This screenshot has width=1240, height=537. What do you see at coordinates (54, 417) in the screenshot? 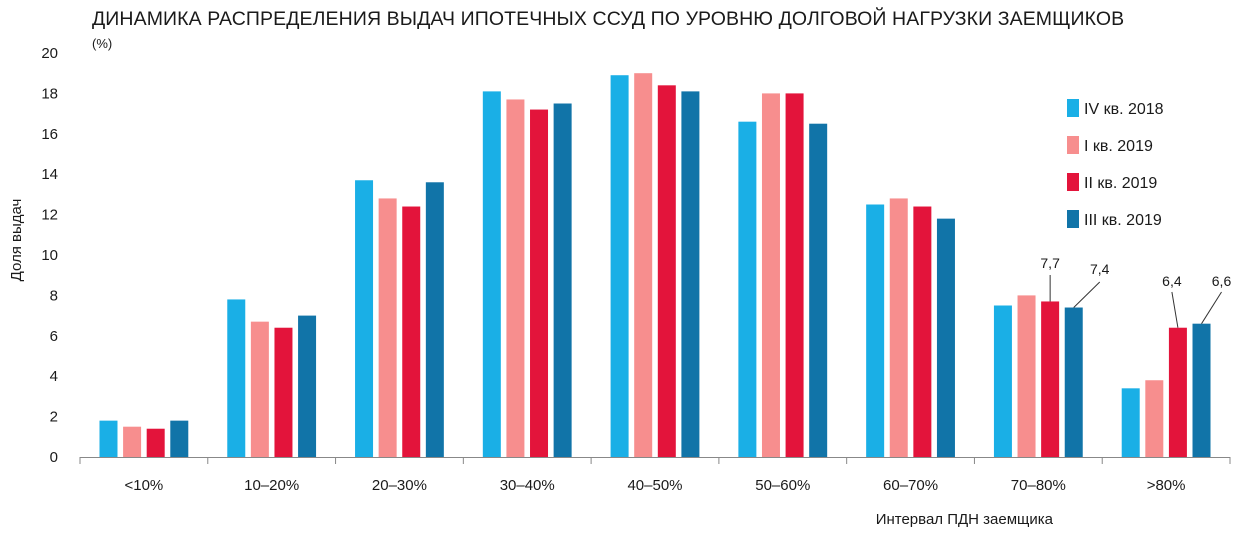
I see `y-tick-label: 2` at bounding box center [54, 417].